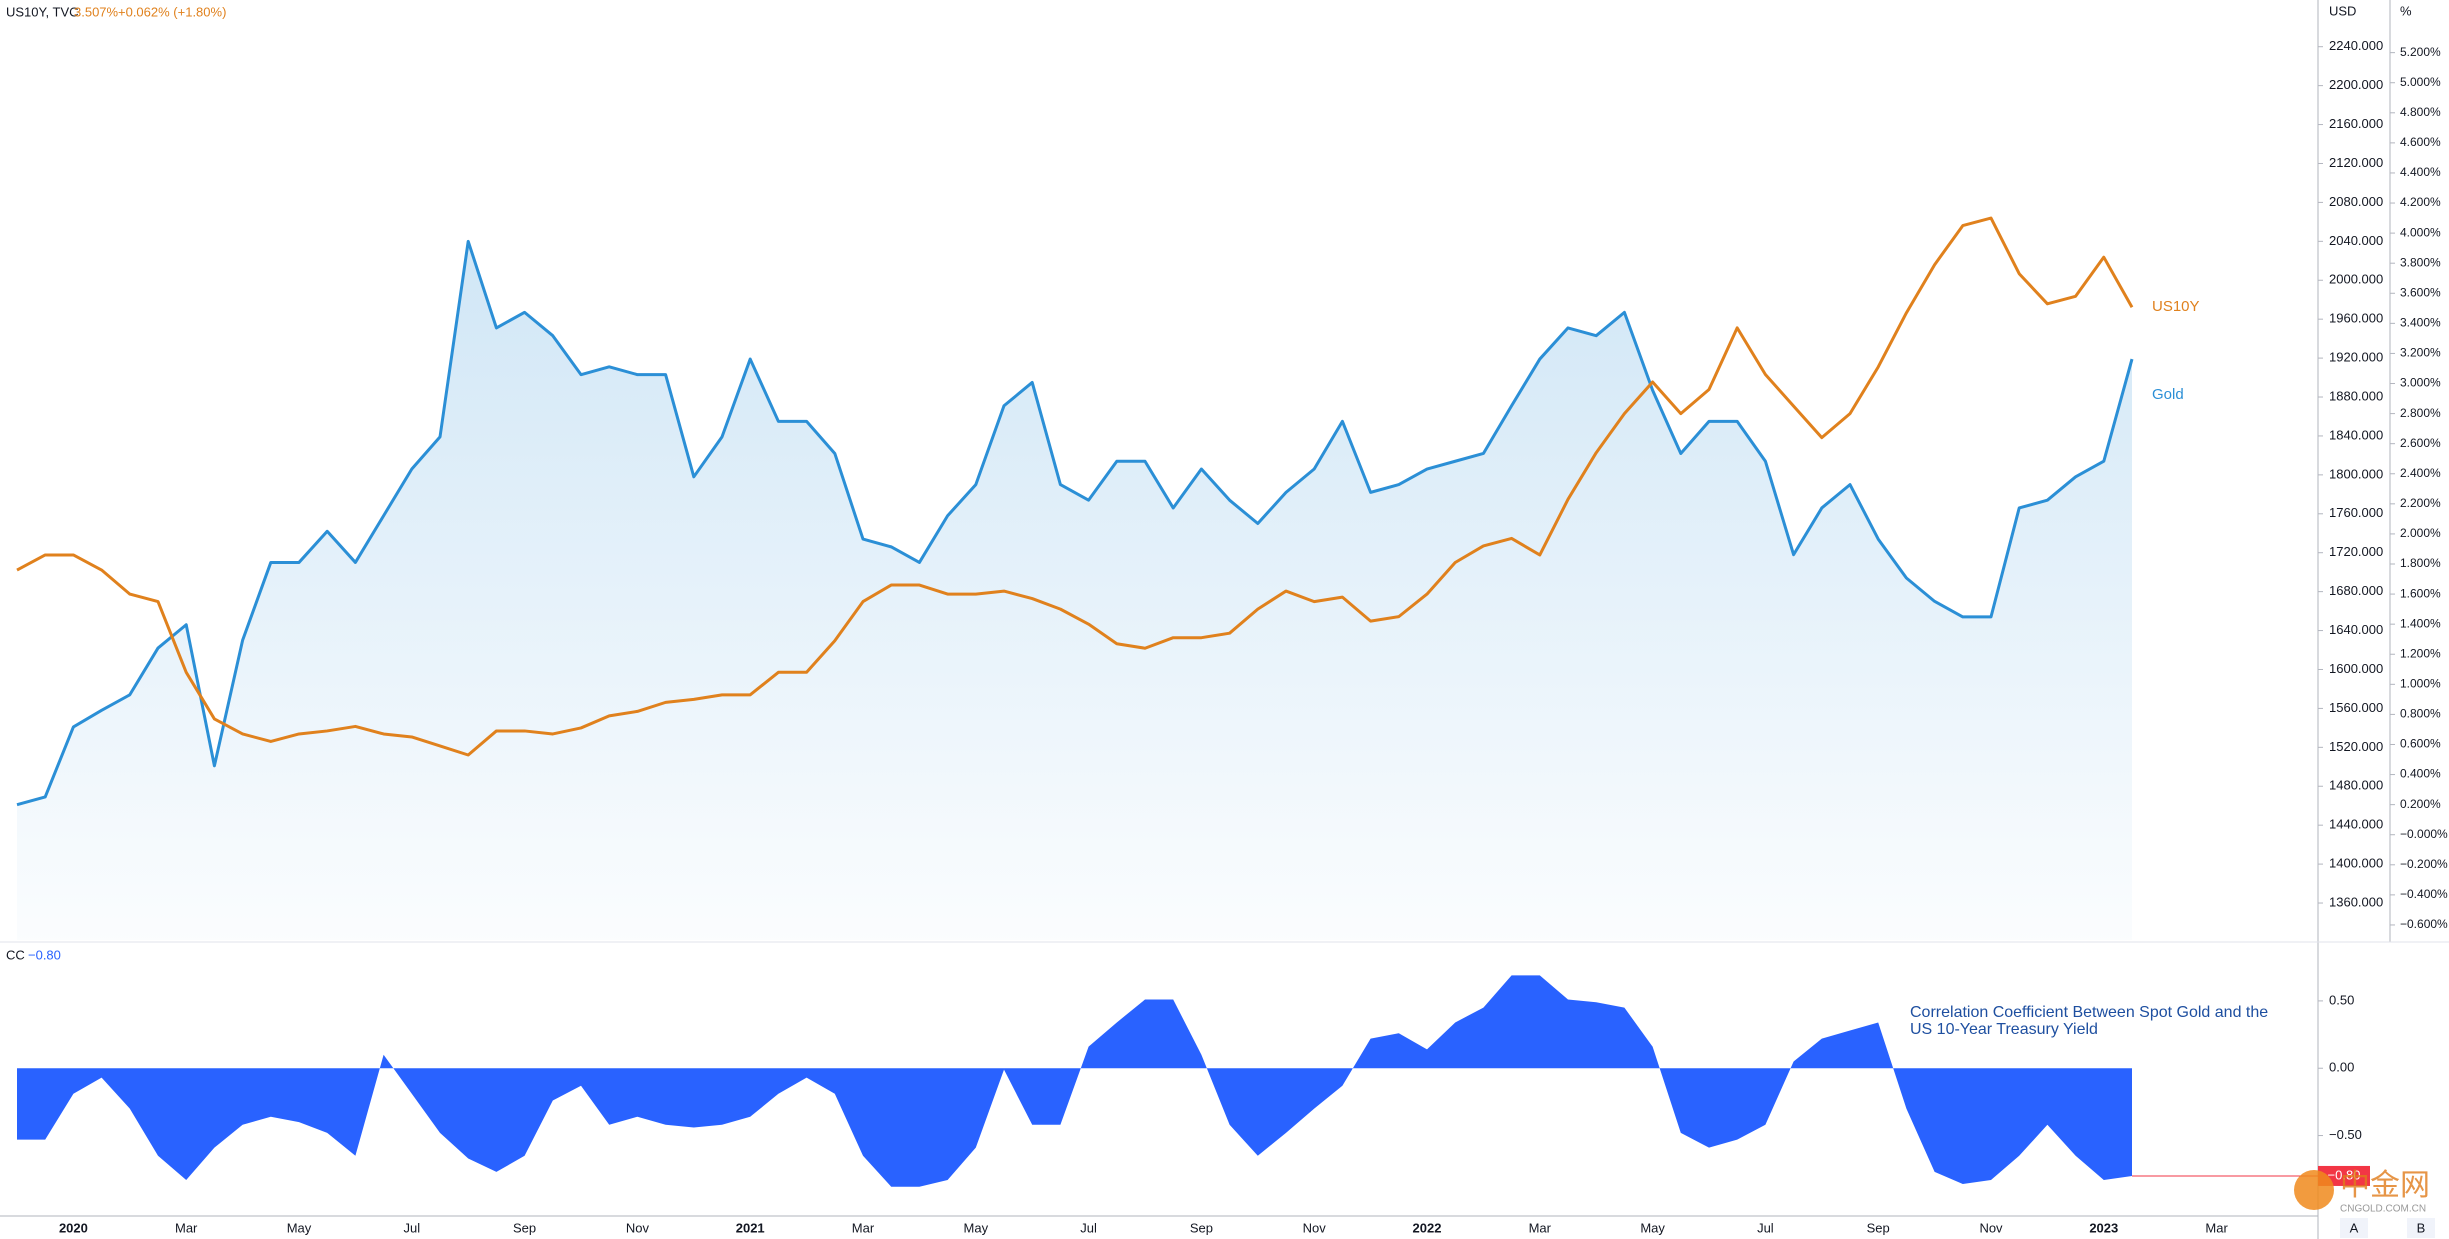 The height and width of the screenshot is (1239, 2449). I want to click on series-label: Gold, so click(2168, 394).